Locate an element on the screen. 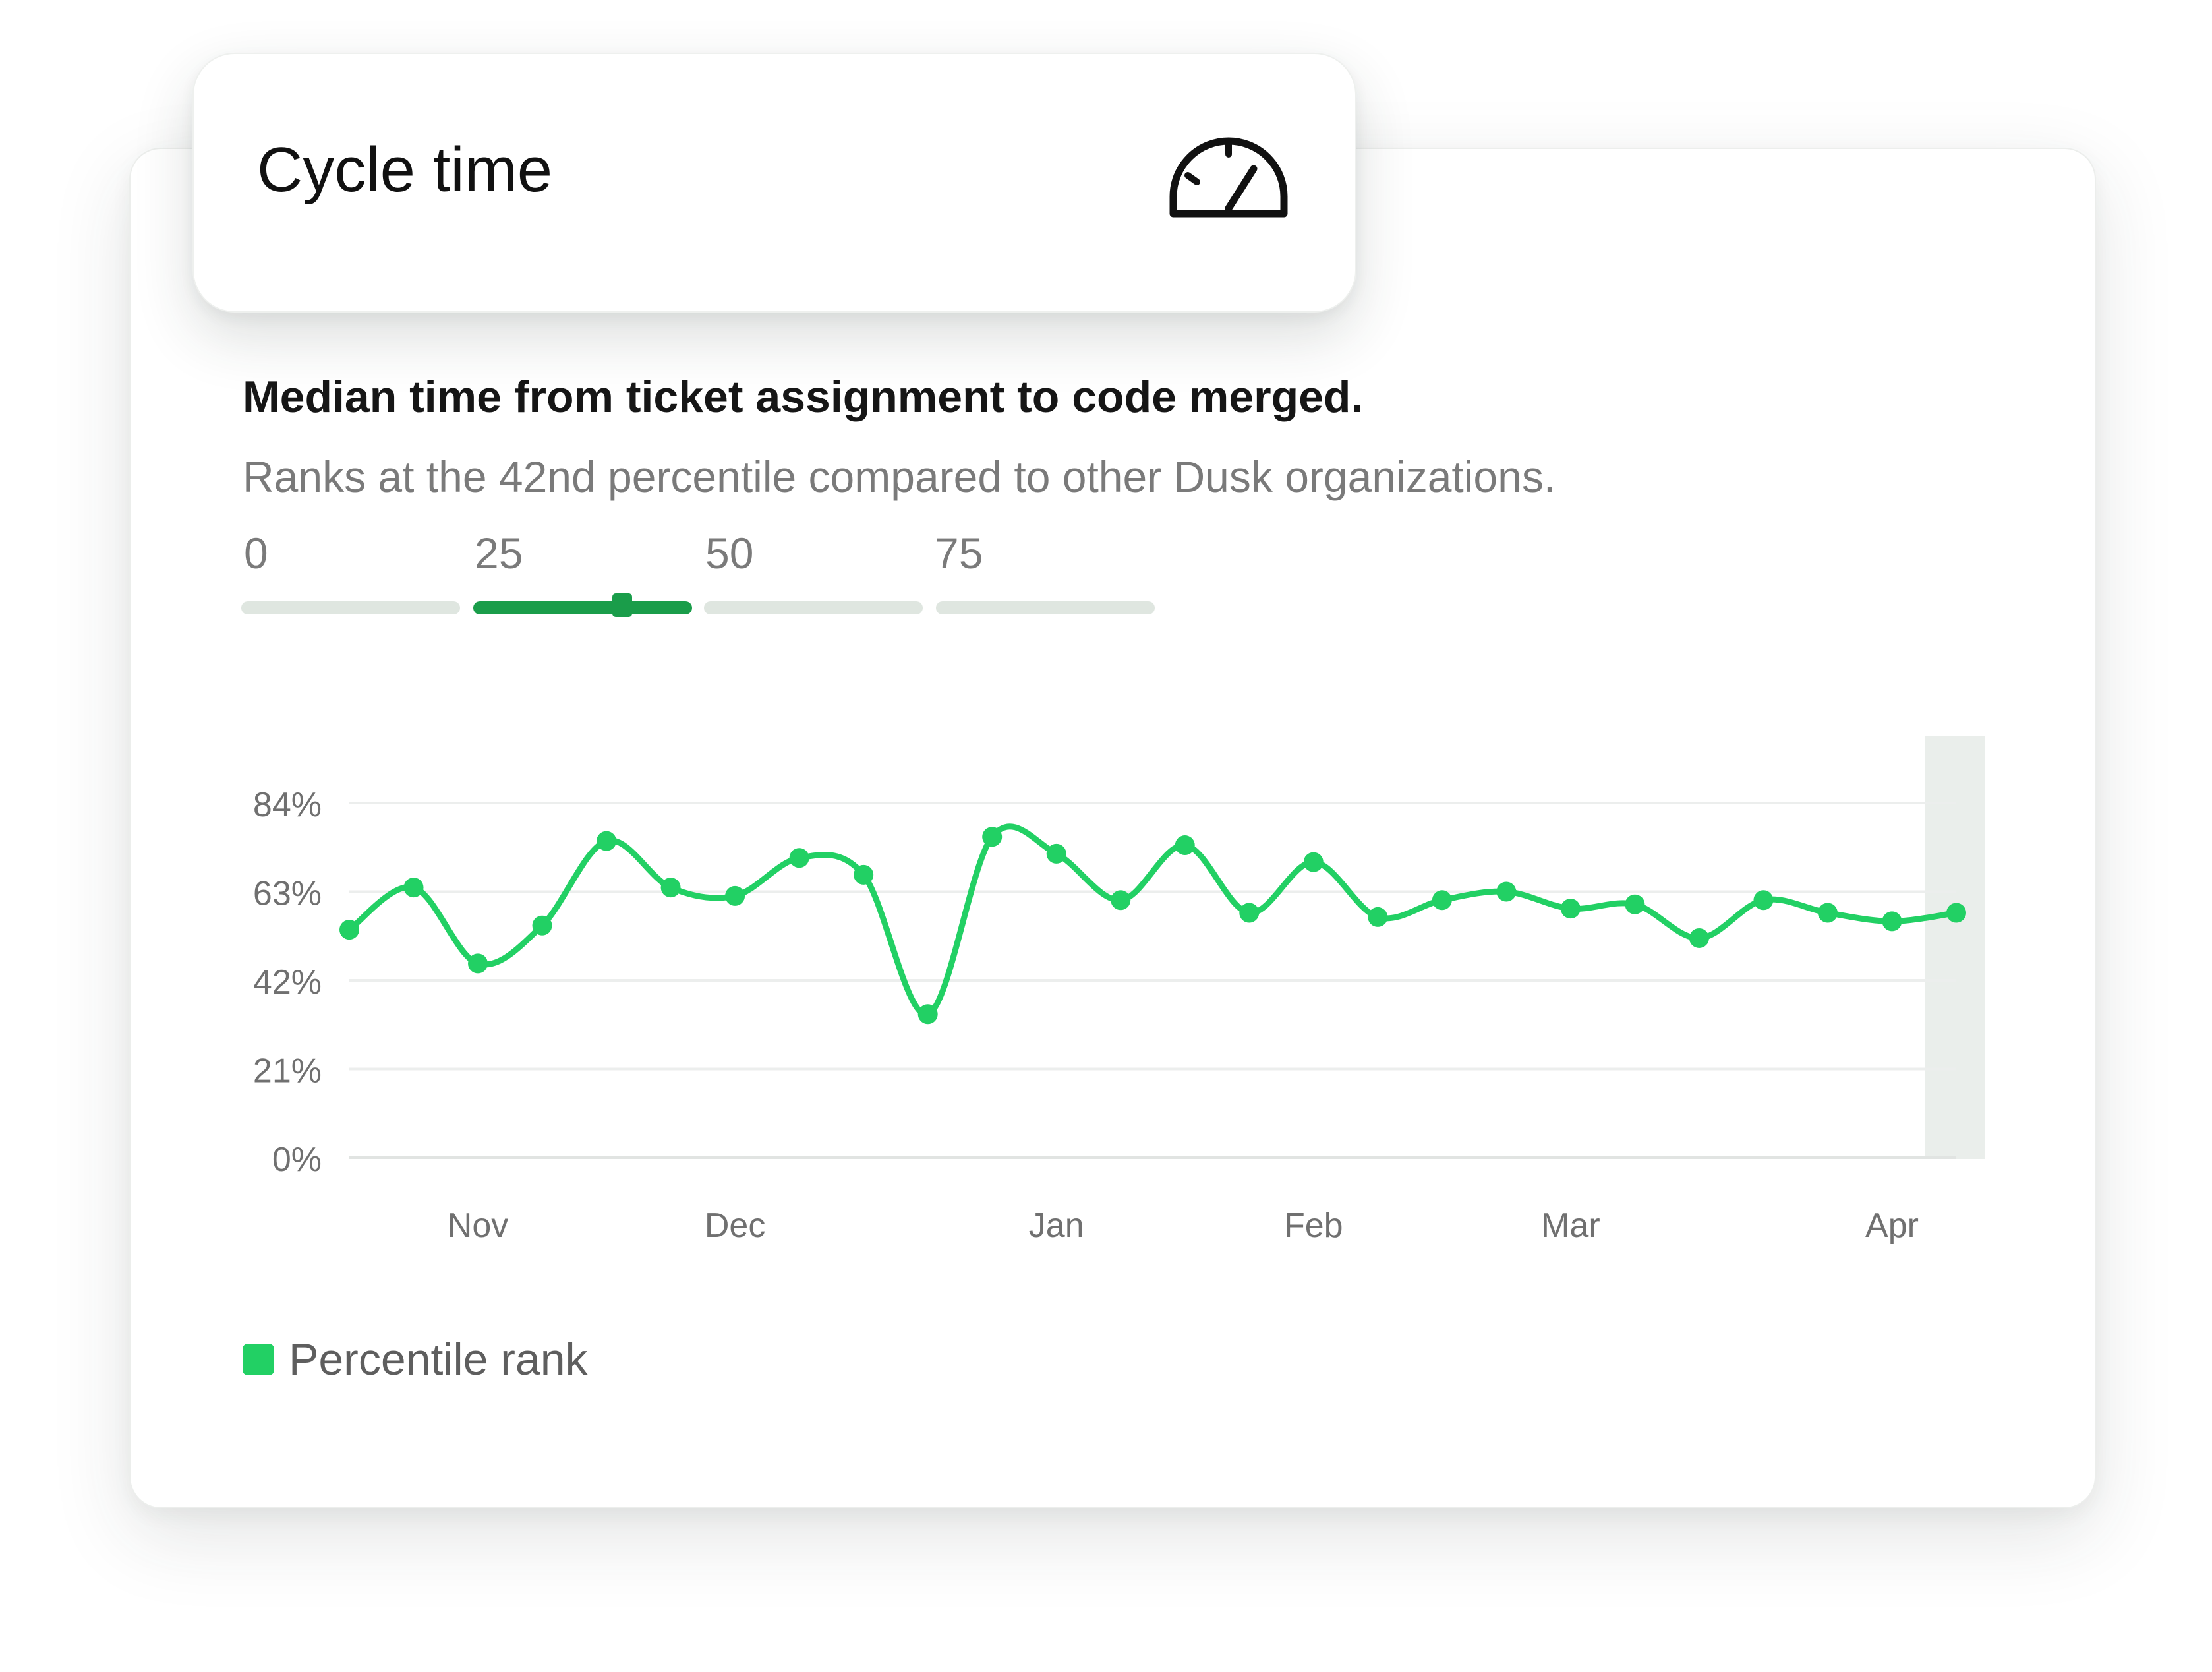  chart-legend: Percentile rank is located at coordinates (415, 1359).